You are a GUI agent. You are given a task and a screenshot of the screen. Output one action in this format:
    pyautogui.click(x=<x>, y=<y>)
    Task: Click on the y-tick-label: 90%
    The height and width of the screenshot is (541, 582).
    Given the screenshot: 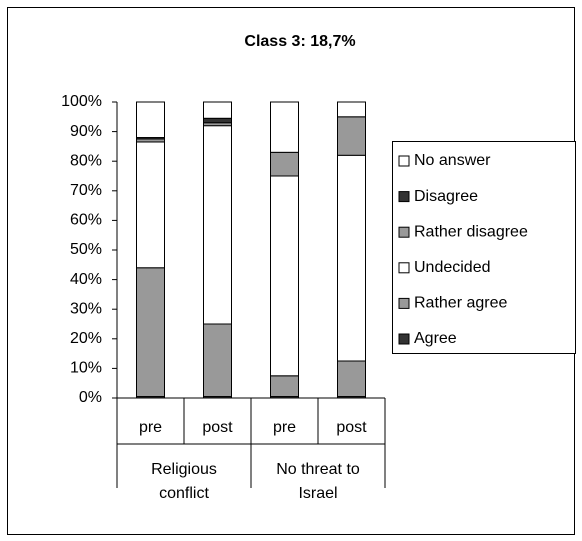 What is the action you would take?
    pyautogui.click(x=86, y=131)
    